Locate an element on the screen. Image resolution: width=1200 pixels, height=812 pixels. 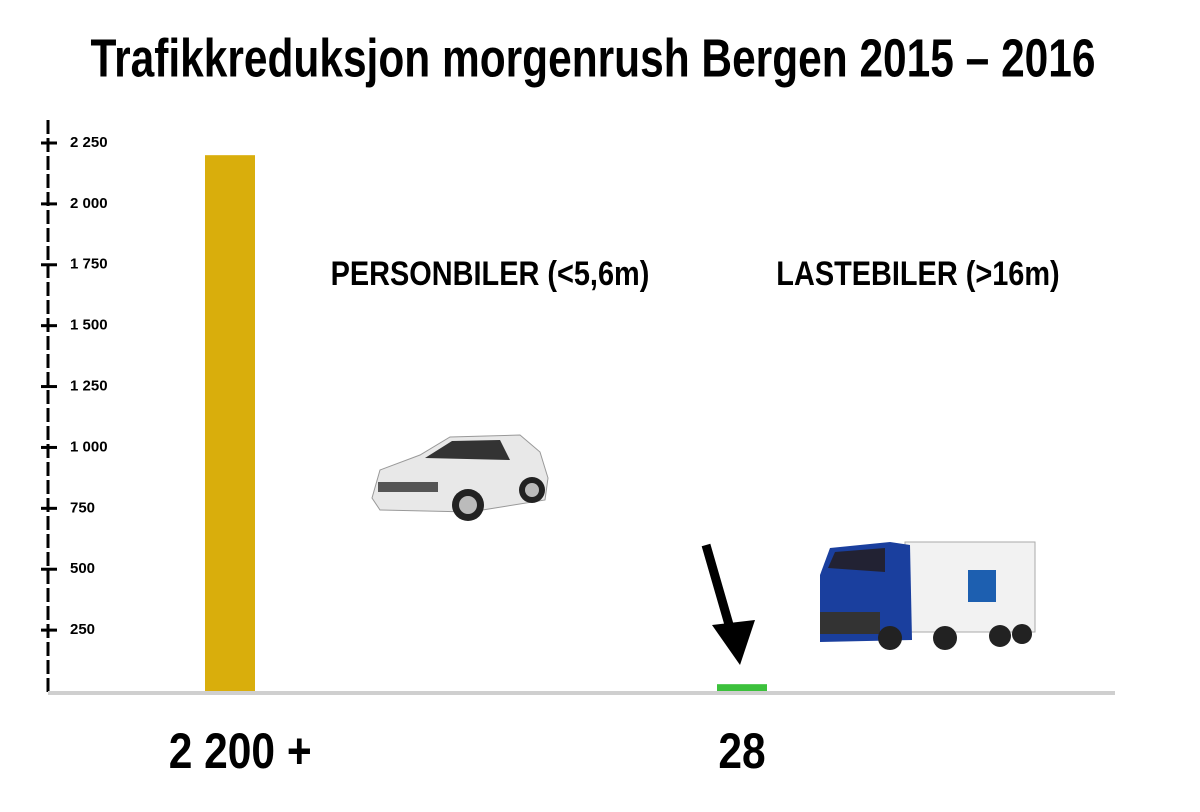
y-tick-label: 2 250 is located at coordinates (89, 142).